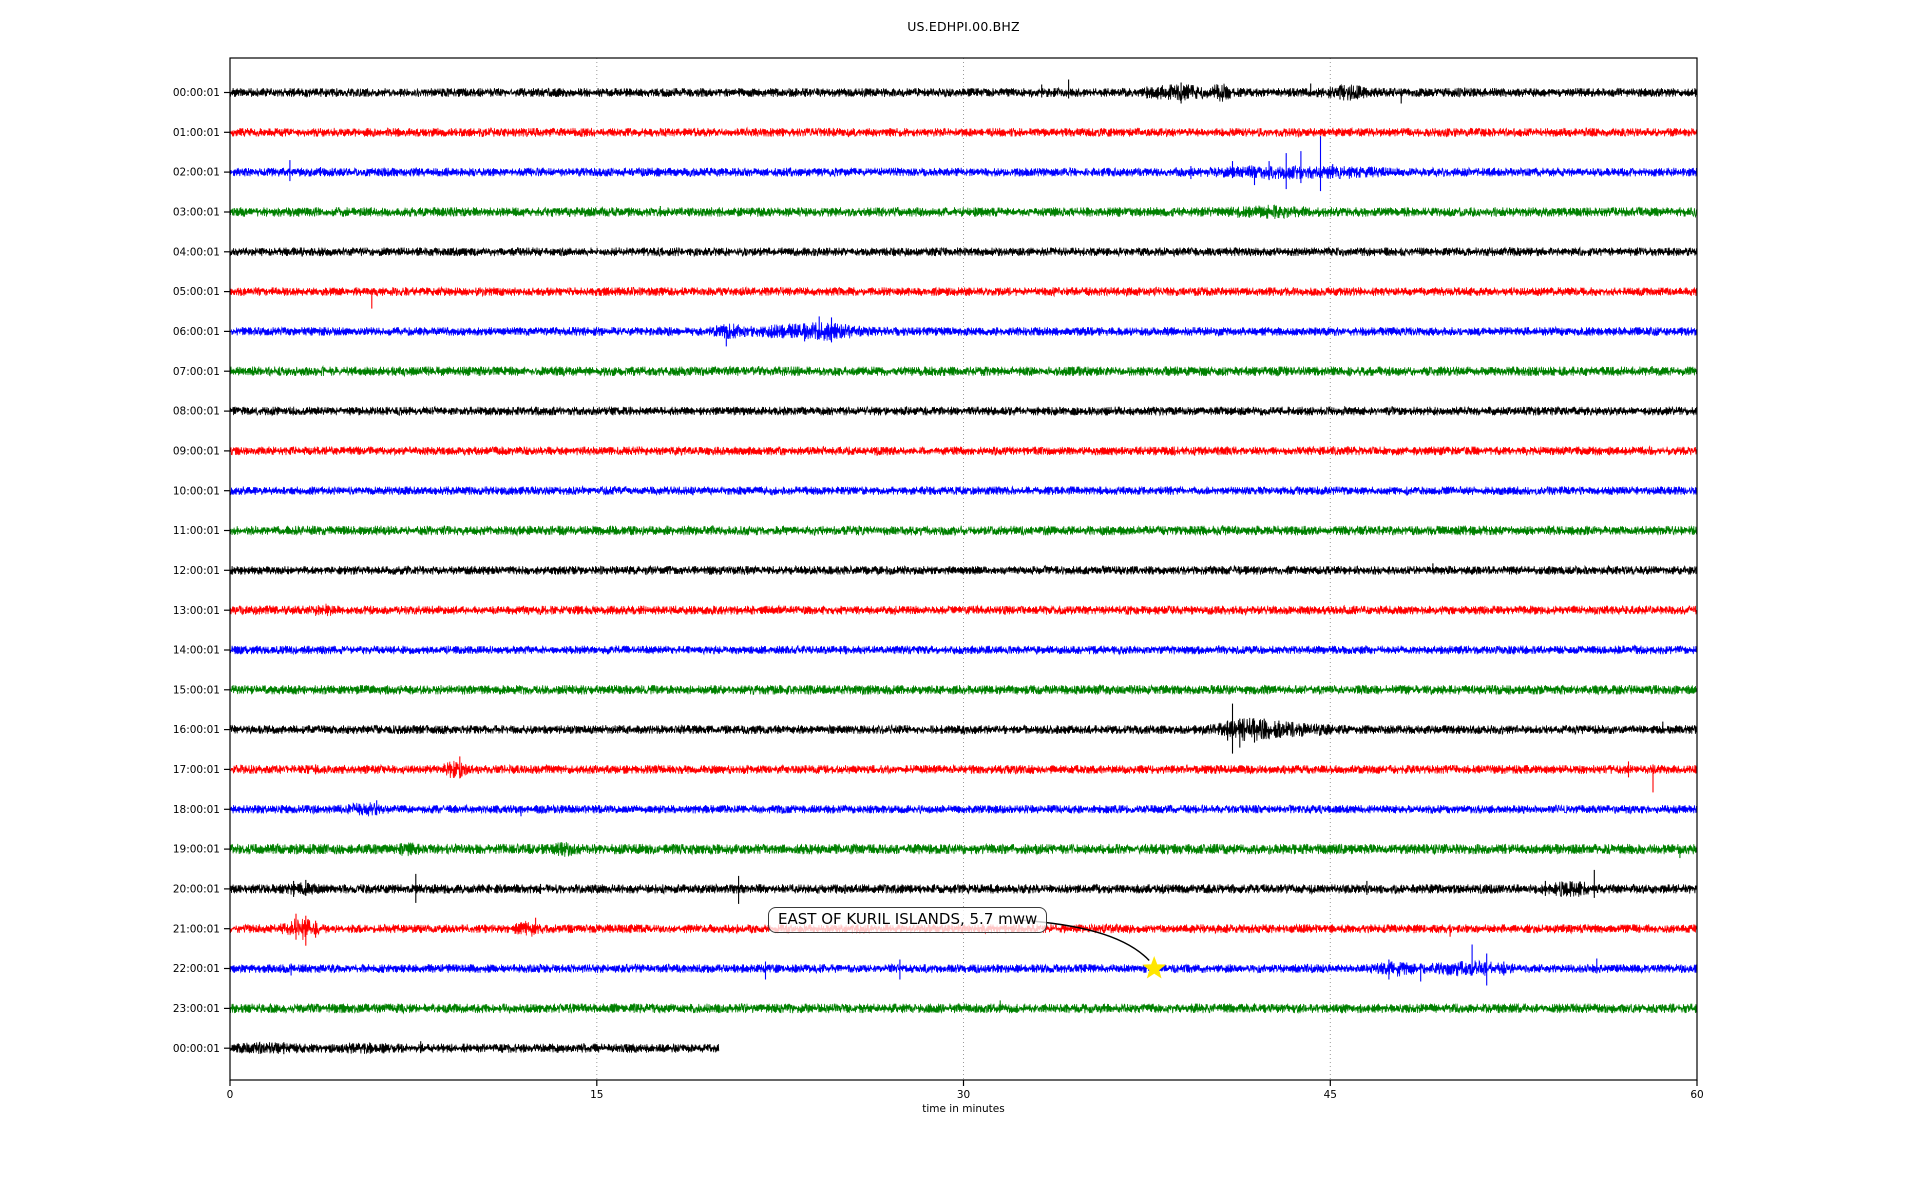 This screenshot has height=1200, width=1920. What do you see at coordinates (196, 929) in the screenshot?
I see `row-label: 21:00:01` at bounding box center [196, 929].